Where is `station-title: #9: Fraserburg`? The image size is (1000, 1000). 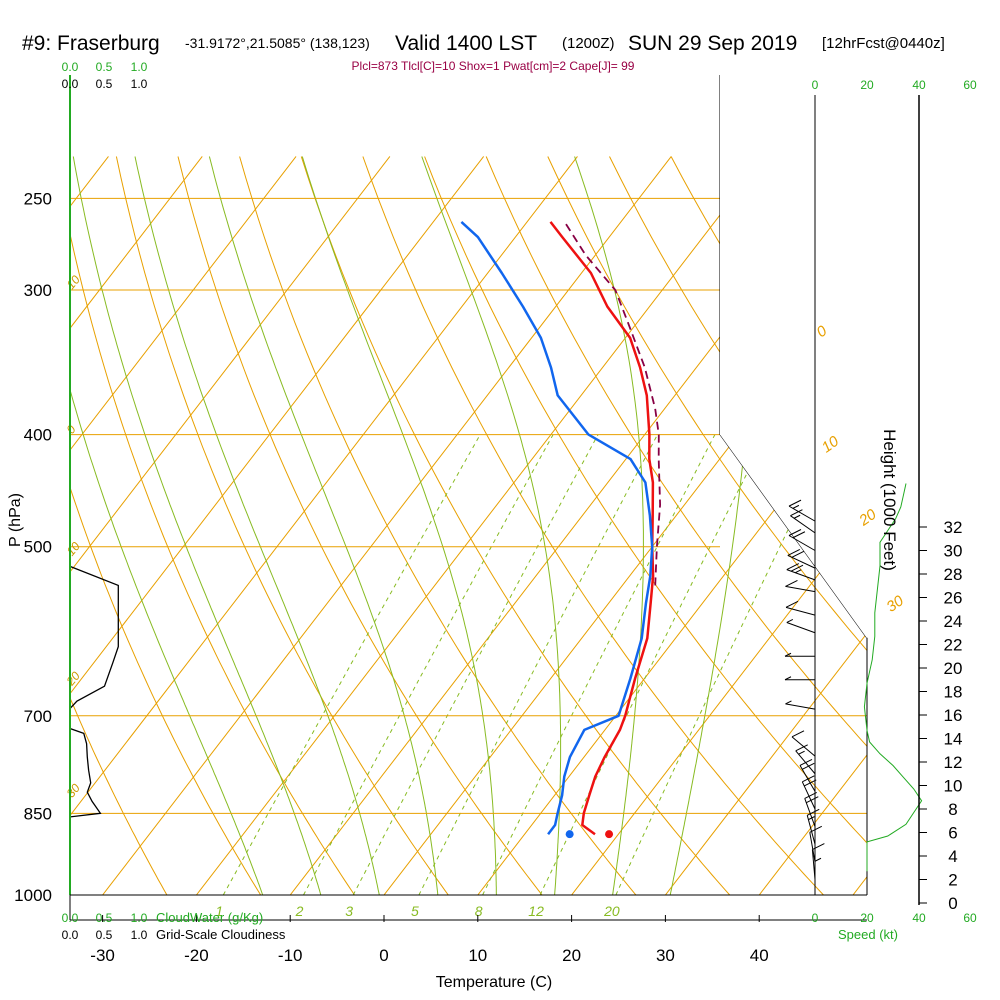
station-title: #9: Fraserburg is located at coordinates (91, 43).